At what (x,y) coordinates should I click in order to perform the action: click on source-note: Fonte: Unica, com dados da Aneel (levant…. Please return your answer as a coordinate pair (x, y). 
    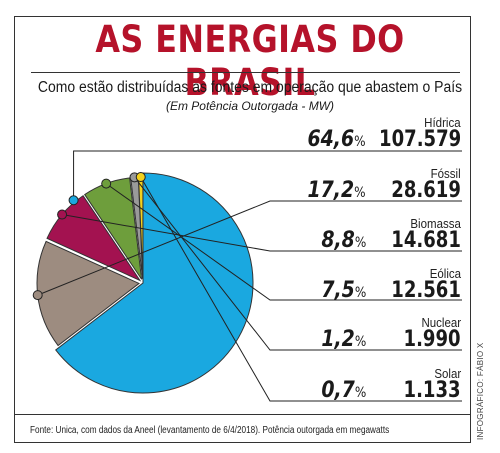
    Looking at the image, I should click on (210, 430).